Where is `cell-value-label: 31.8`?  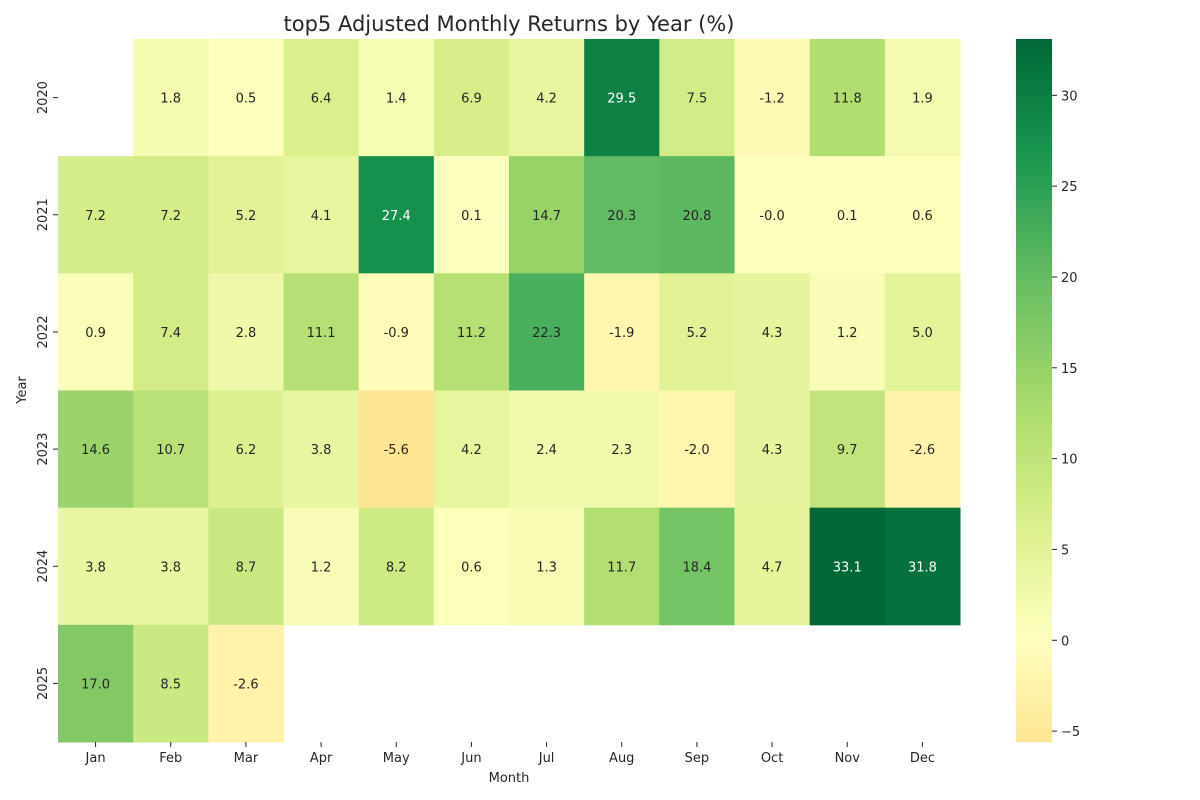
cell-value-label: 31.8 is located at coordinates (922, 567).